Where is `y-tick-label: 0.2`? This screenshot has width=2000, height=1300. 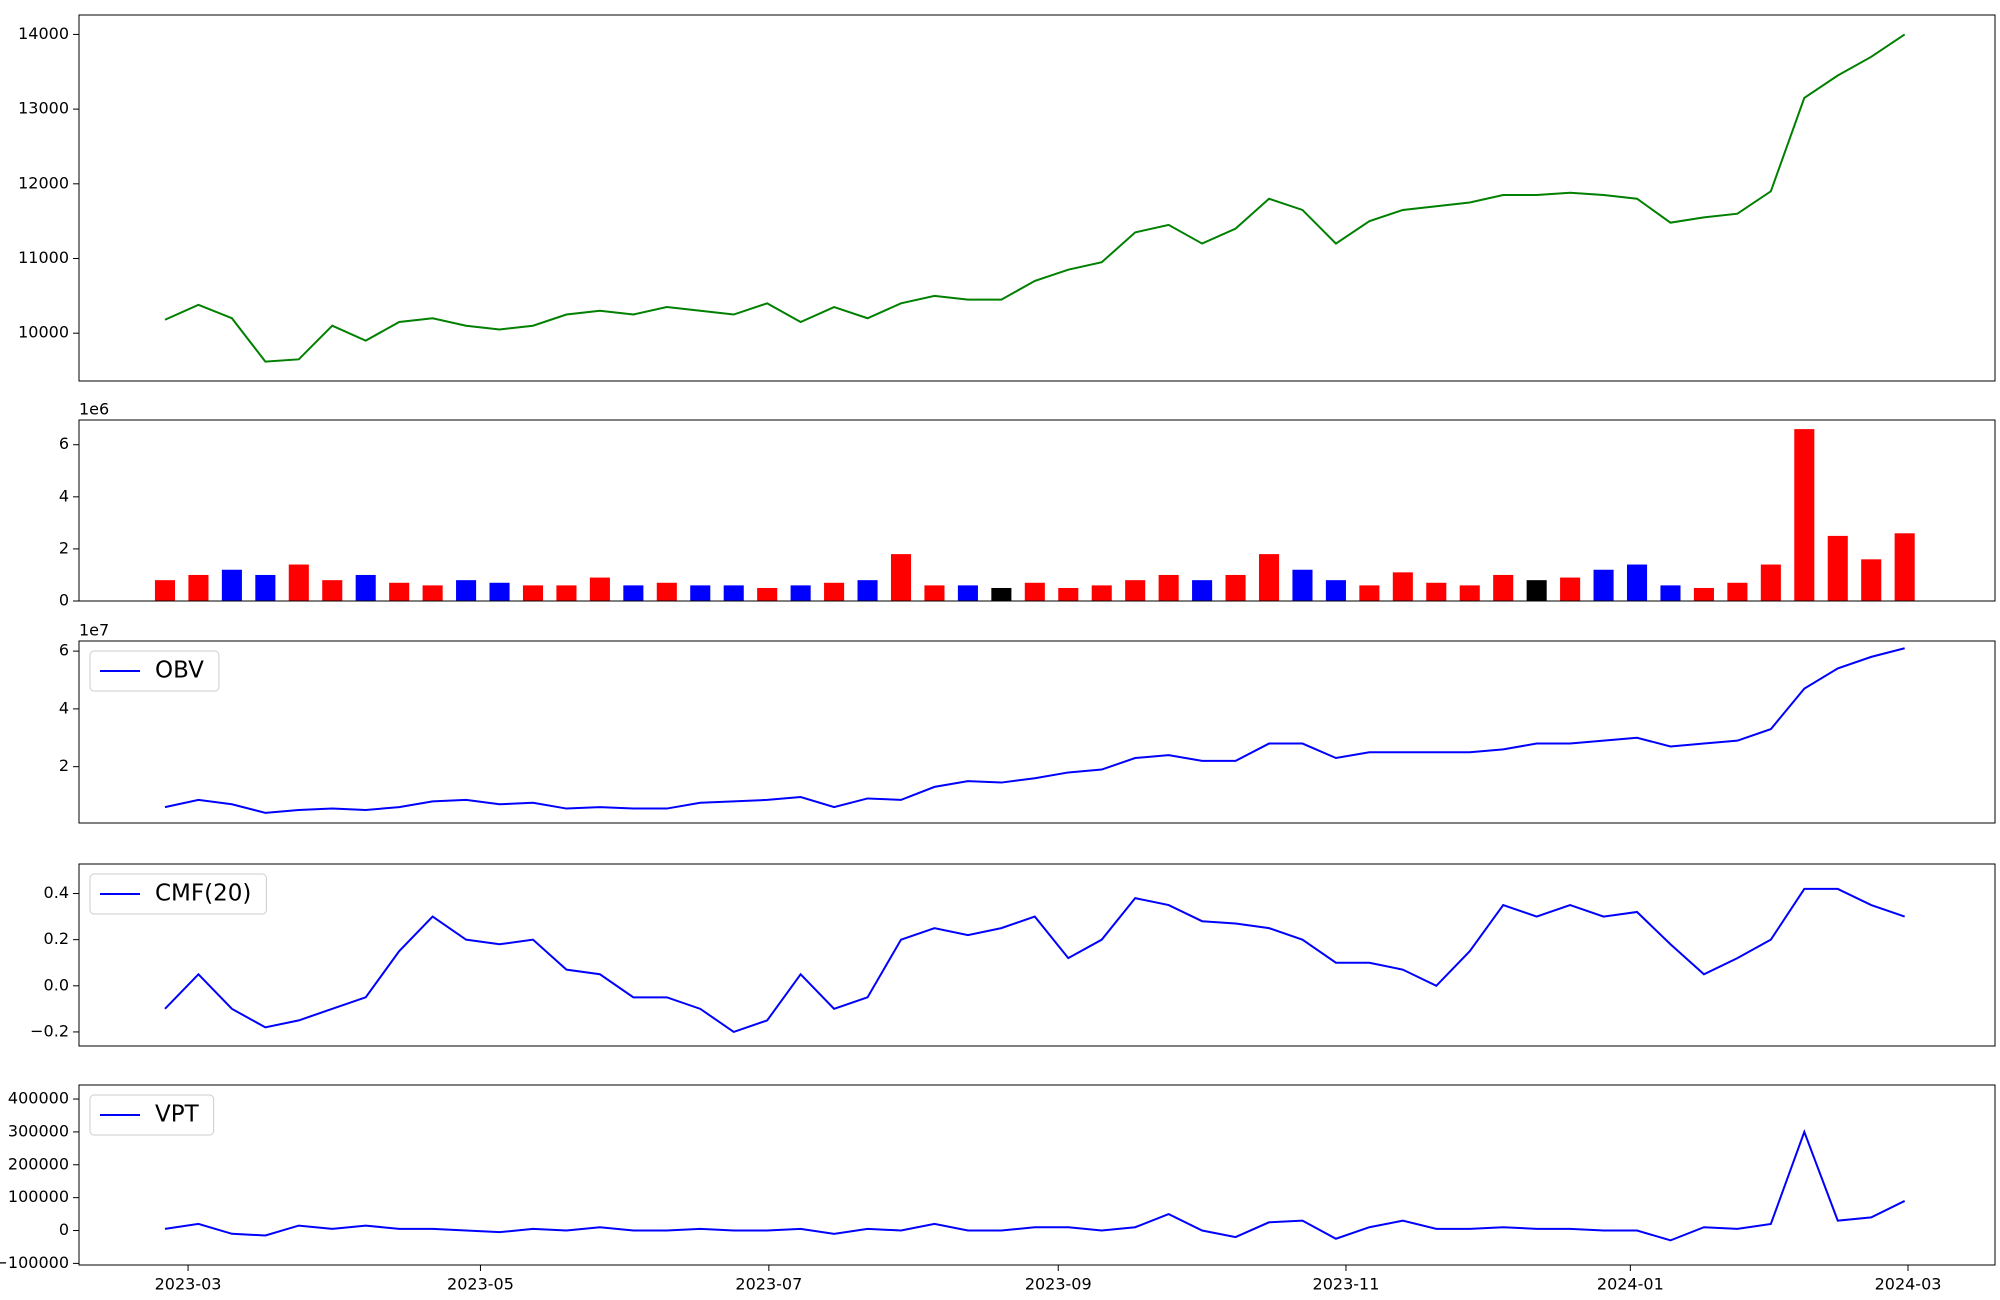 y-tick-label: 0.2 is located at coordinates (56, 938).